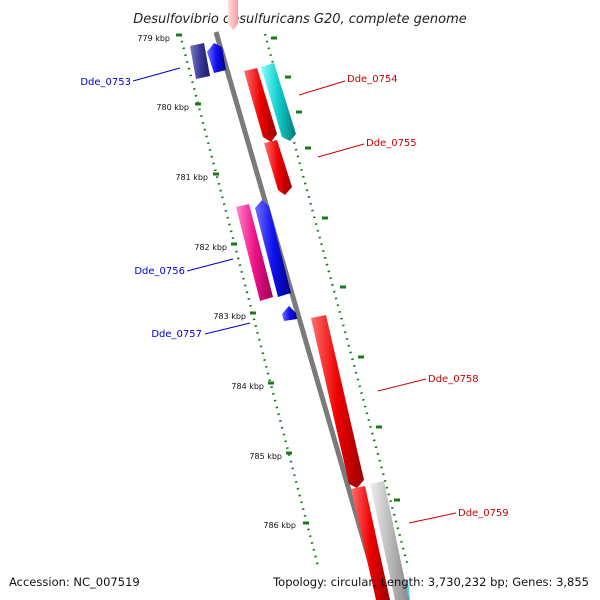 The height and width of the screenshot is (600, 600). Describe the element at coordinates (233, 15) in the screenshot. I see `edge-feature-top` at that location.